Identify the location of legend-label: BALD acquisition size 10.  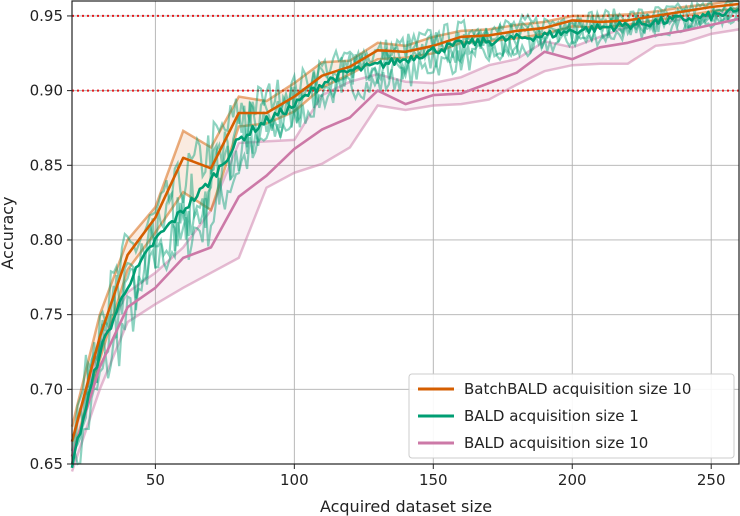
(556, 443).